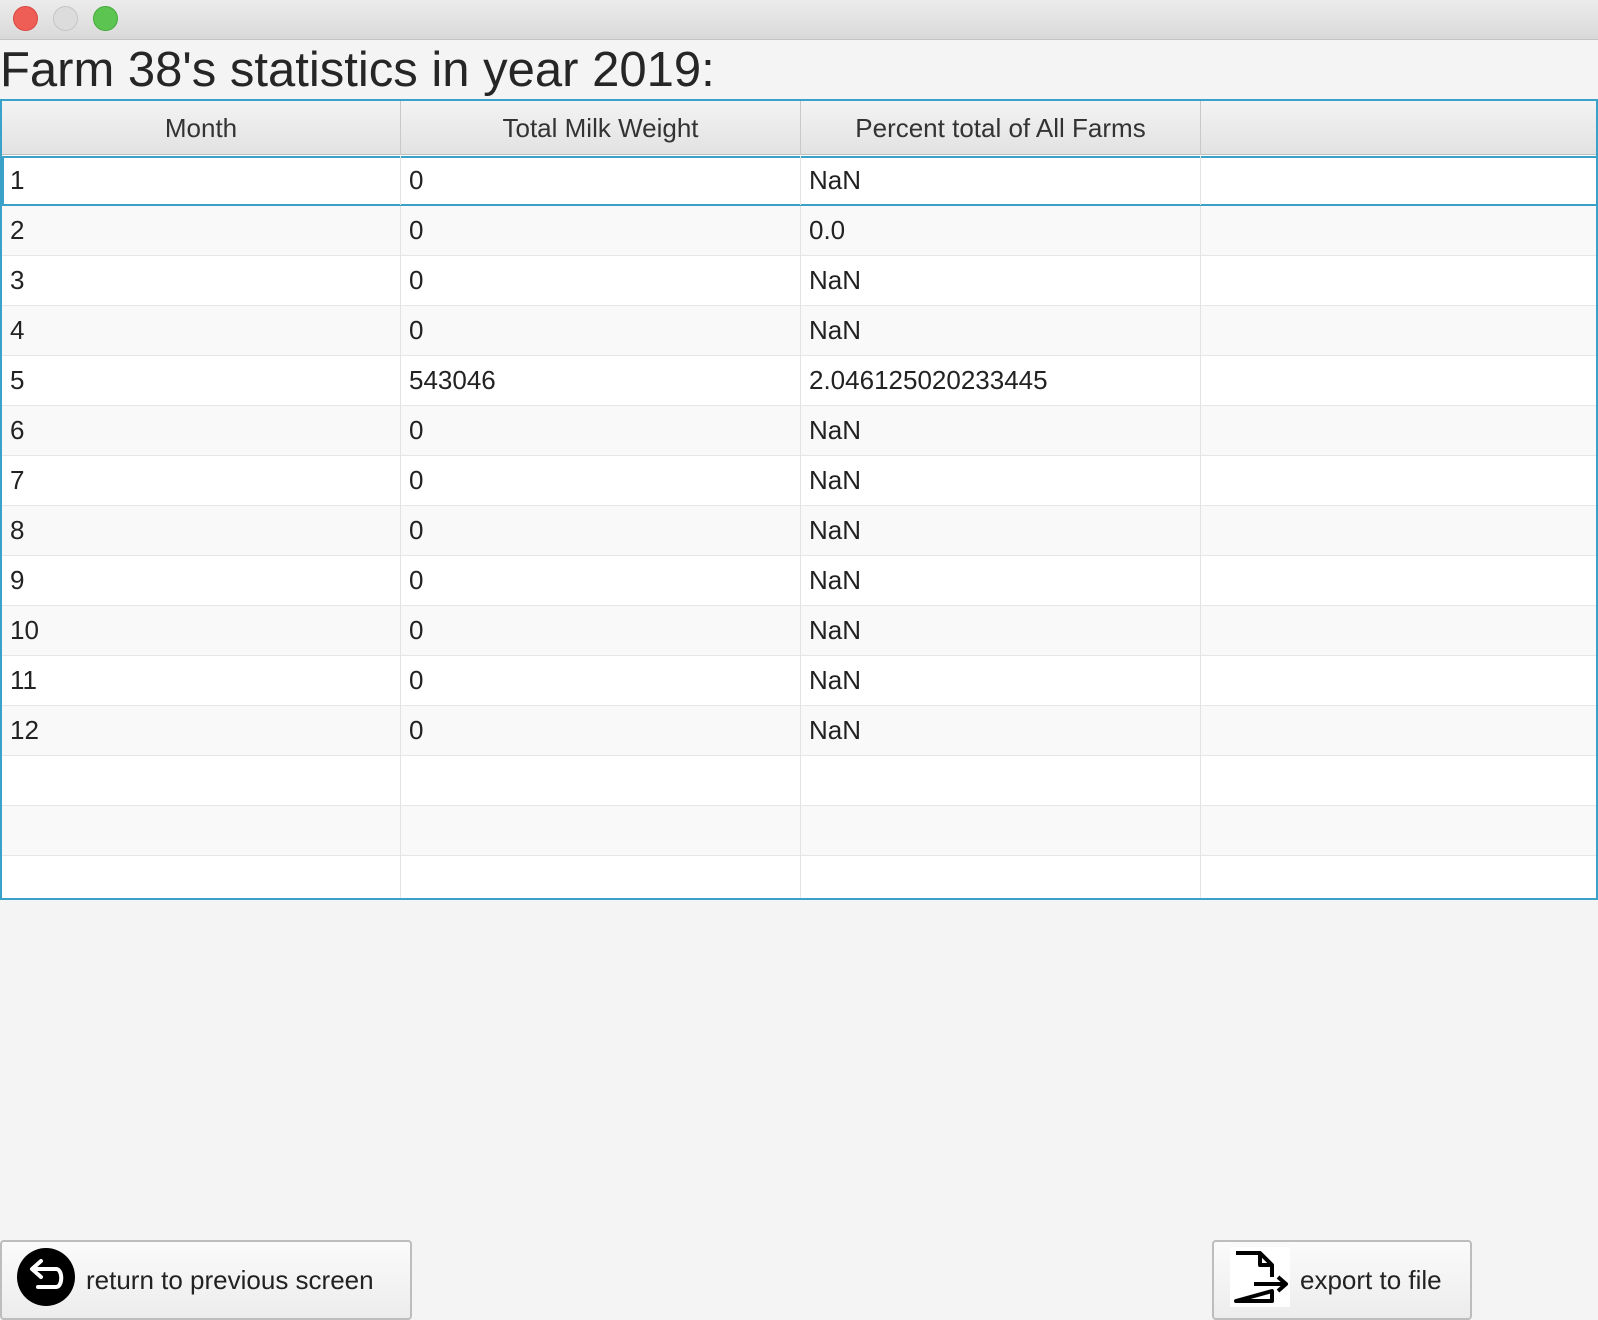  Describe the element at coordinates (201, 180) in the screenshot. I see `table-cell: 1` at that location.